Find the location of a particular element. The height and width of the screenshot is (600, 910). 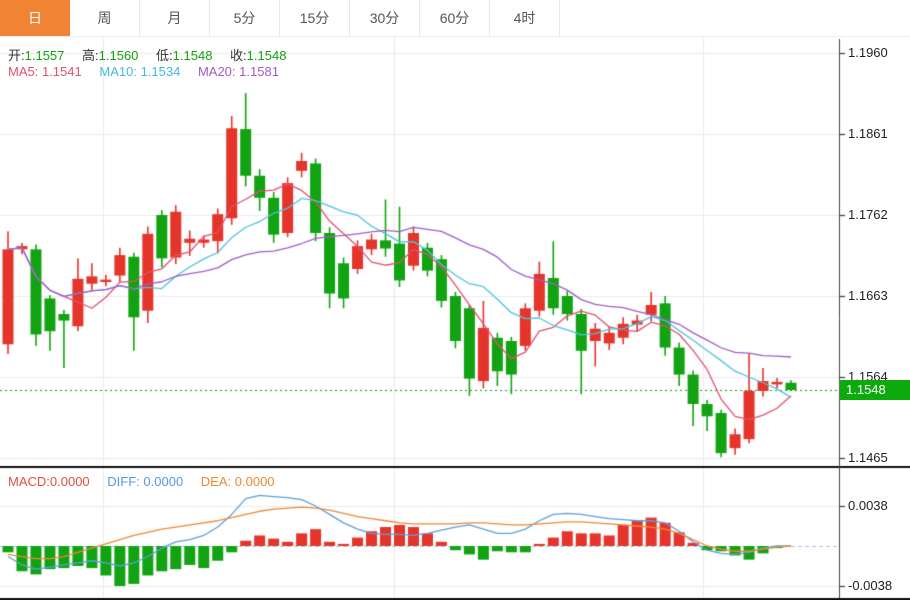

y-axis-tick: -0.0038 is located at coordinates (870, 585).